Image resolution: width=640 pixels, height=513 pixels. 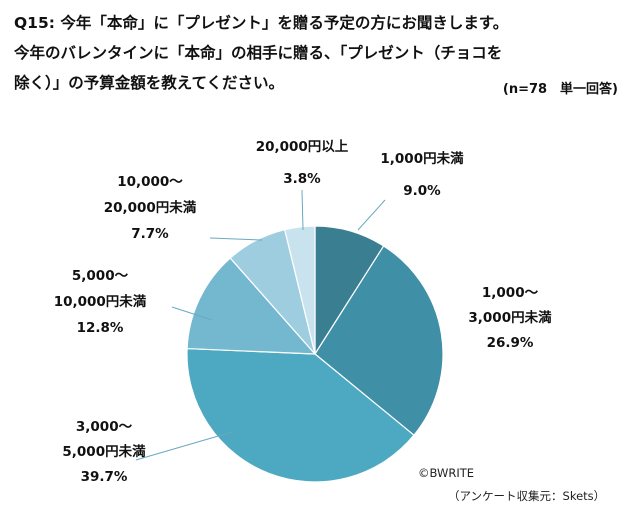 What do you see at coordinates (258, 53) in the screenshot?
I see `title-line-2: 今年のバレンタインに「本命」の相手に贈る、「プレゼント（チョコを` at bounding box center [258, 53].